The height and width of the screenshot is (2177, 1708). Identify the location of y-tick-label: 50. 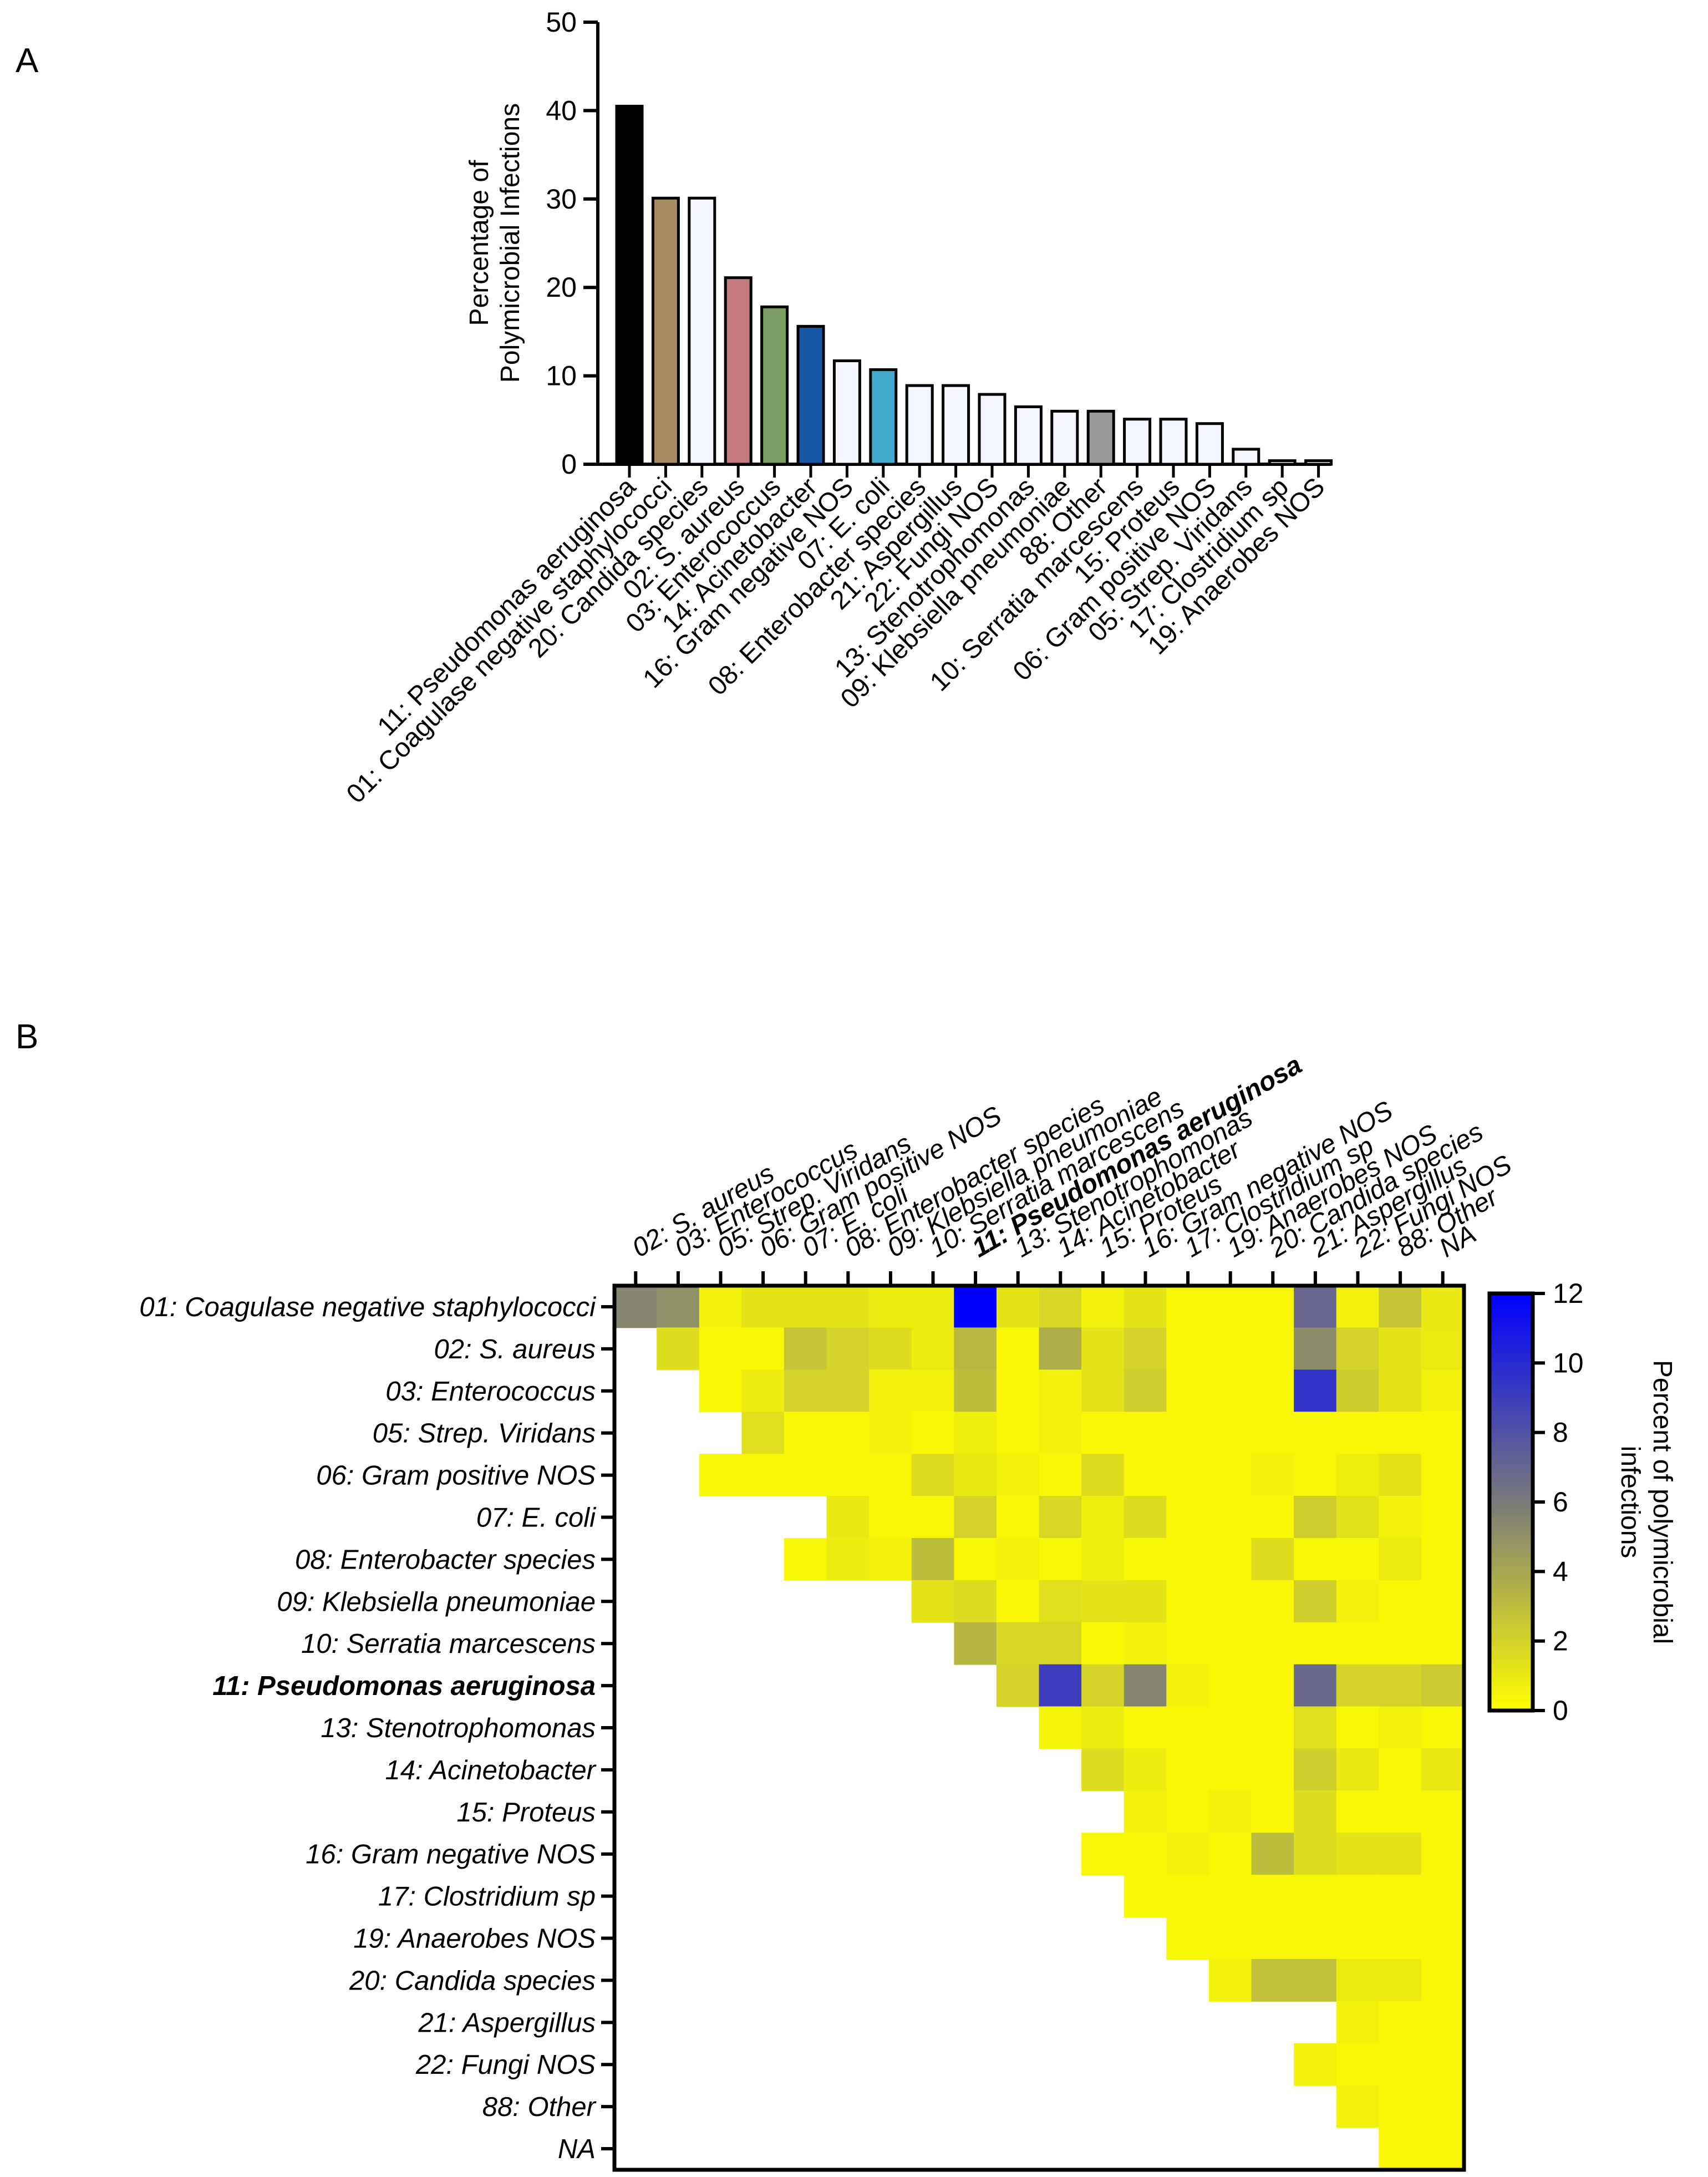
(561, 23).